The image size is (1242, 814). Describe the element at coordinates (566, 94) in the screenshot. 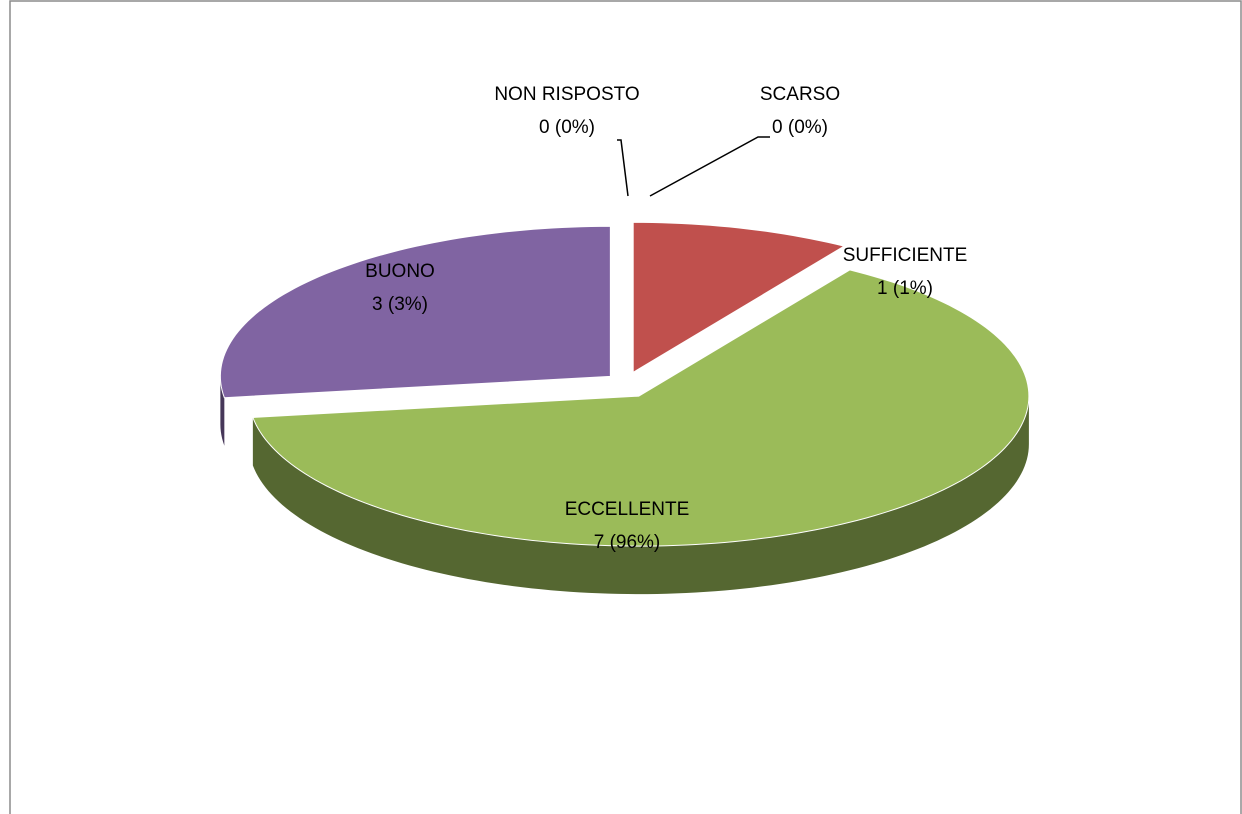

I see `slice-label: NON RISPOSTO` at that location.